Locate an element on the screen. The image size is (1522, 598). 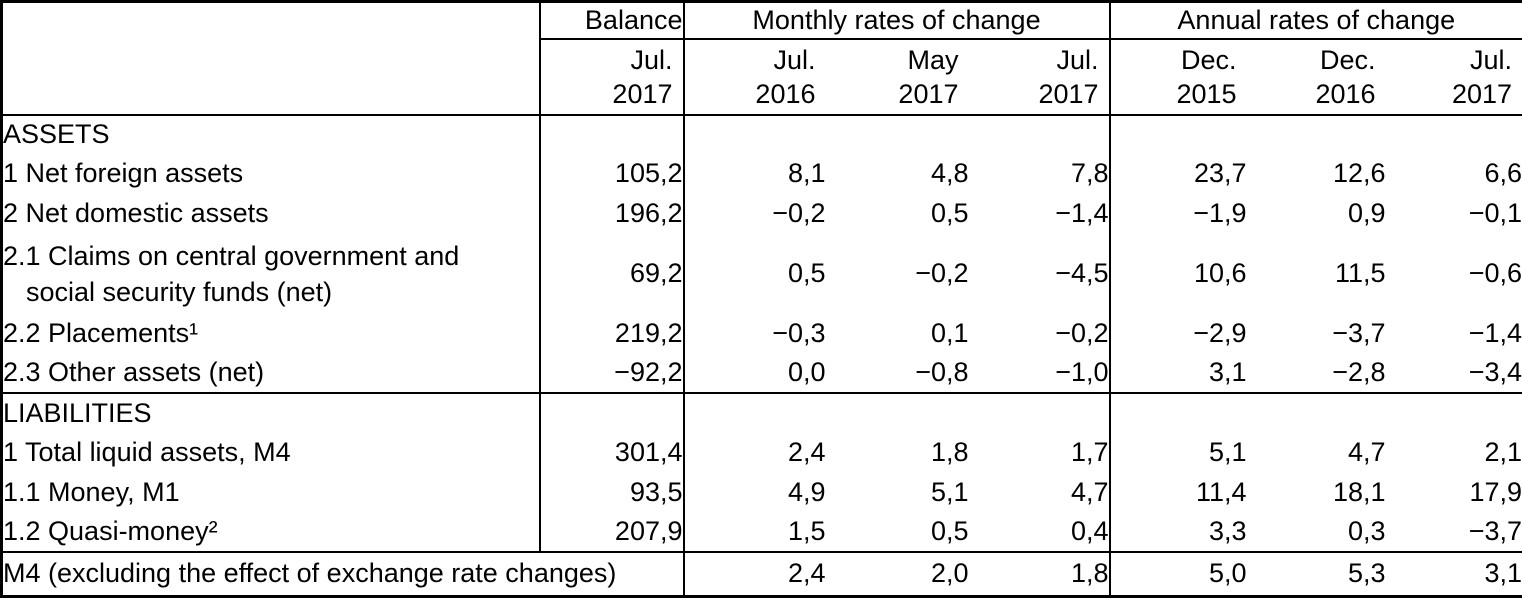
rate-value: 3,3 is located at coordinates (1177, 532).